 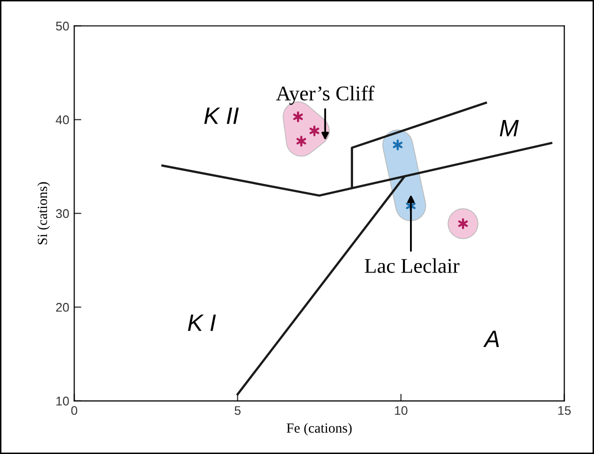 What do you see at coordinates (319, 429) in the screenshot?
I see `x-axis-title: Fe (cations)` at bounding box center [319, 429].